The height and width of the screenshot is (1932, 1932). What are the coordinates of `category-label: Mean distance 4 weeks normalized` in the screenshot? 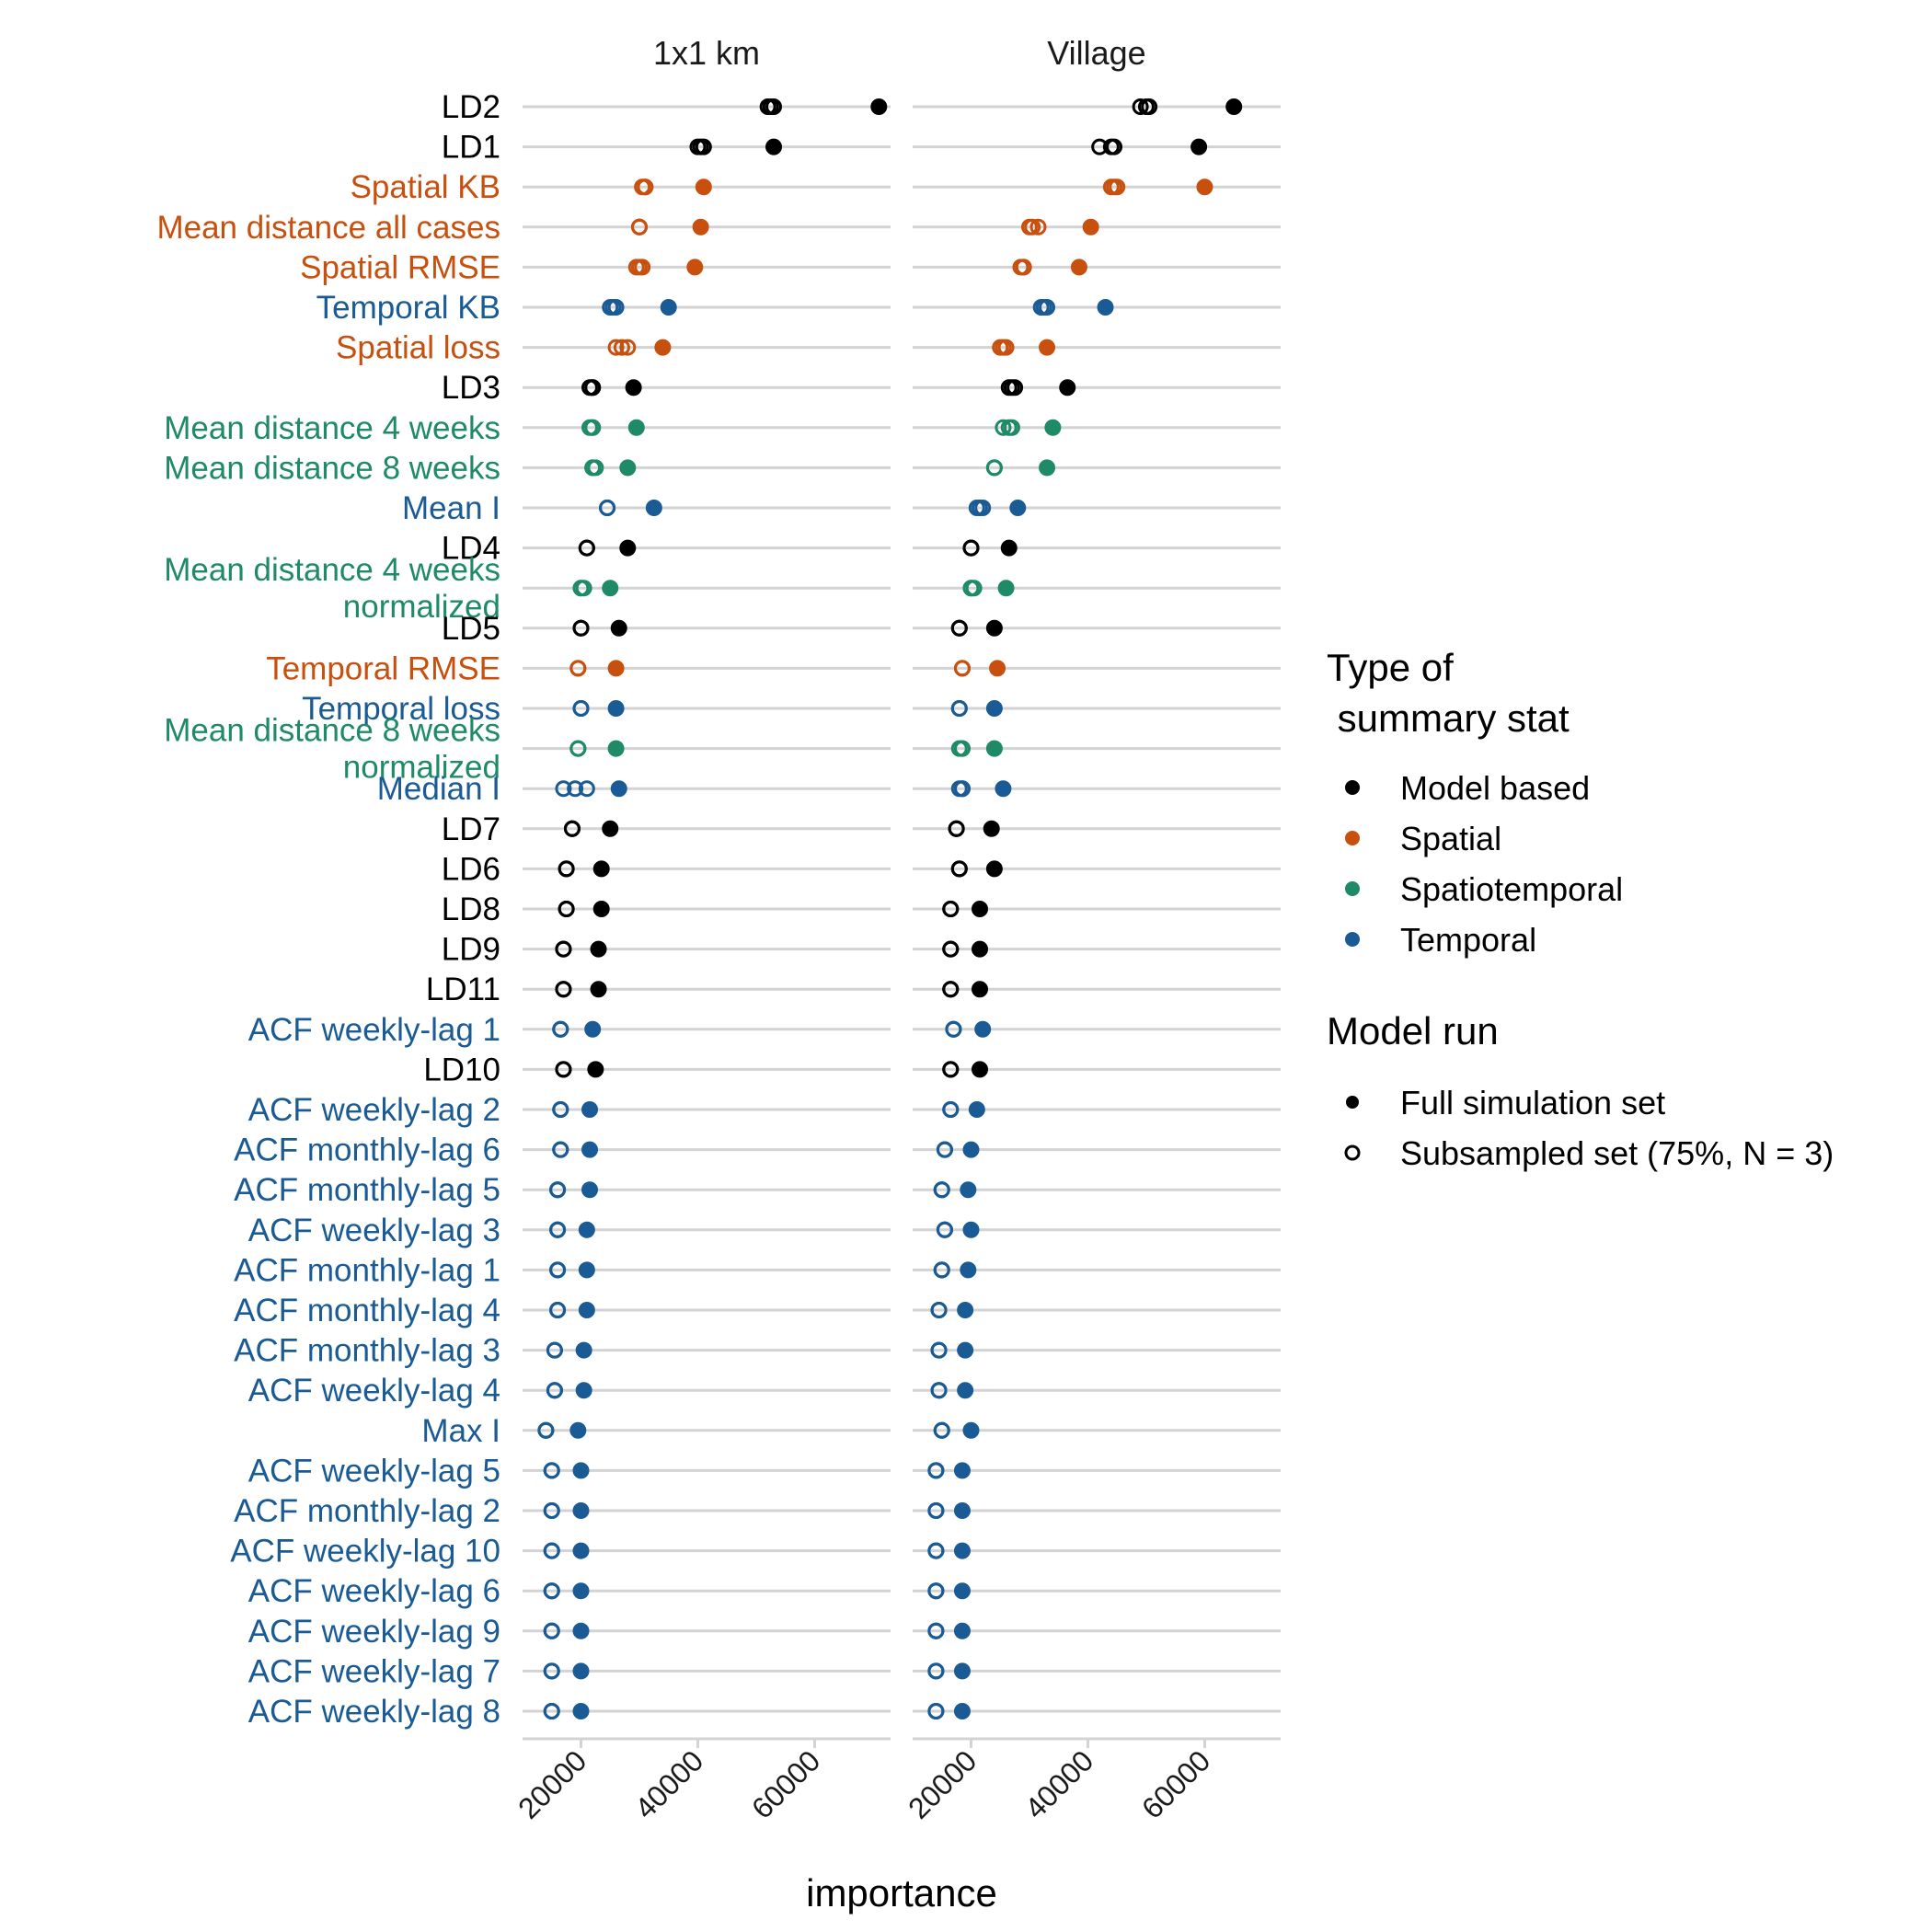 It's located at (332, 588).